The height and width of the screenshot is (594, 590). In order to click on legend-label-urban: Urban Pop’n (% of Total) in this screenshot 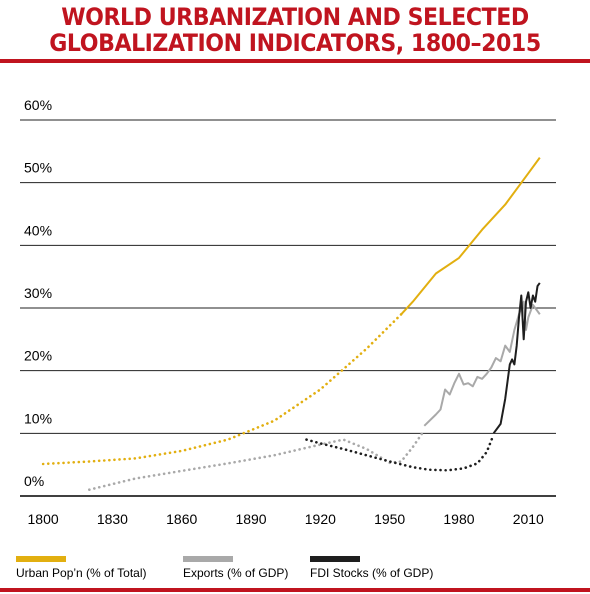, I will do `click(81, 573)`.